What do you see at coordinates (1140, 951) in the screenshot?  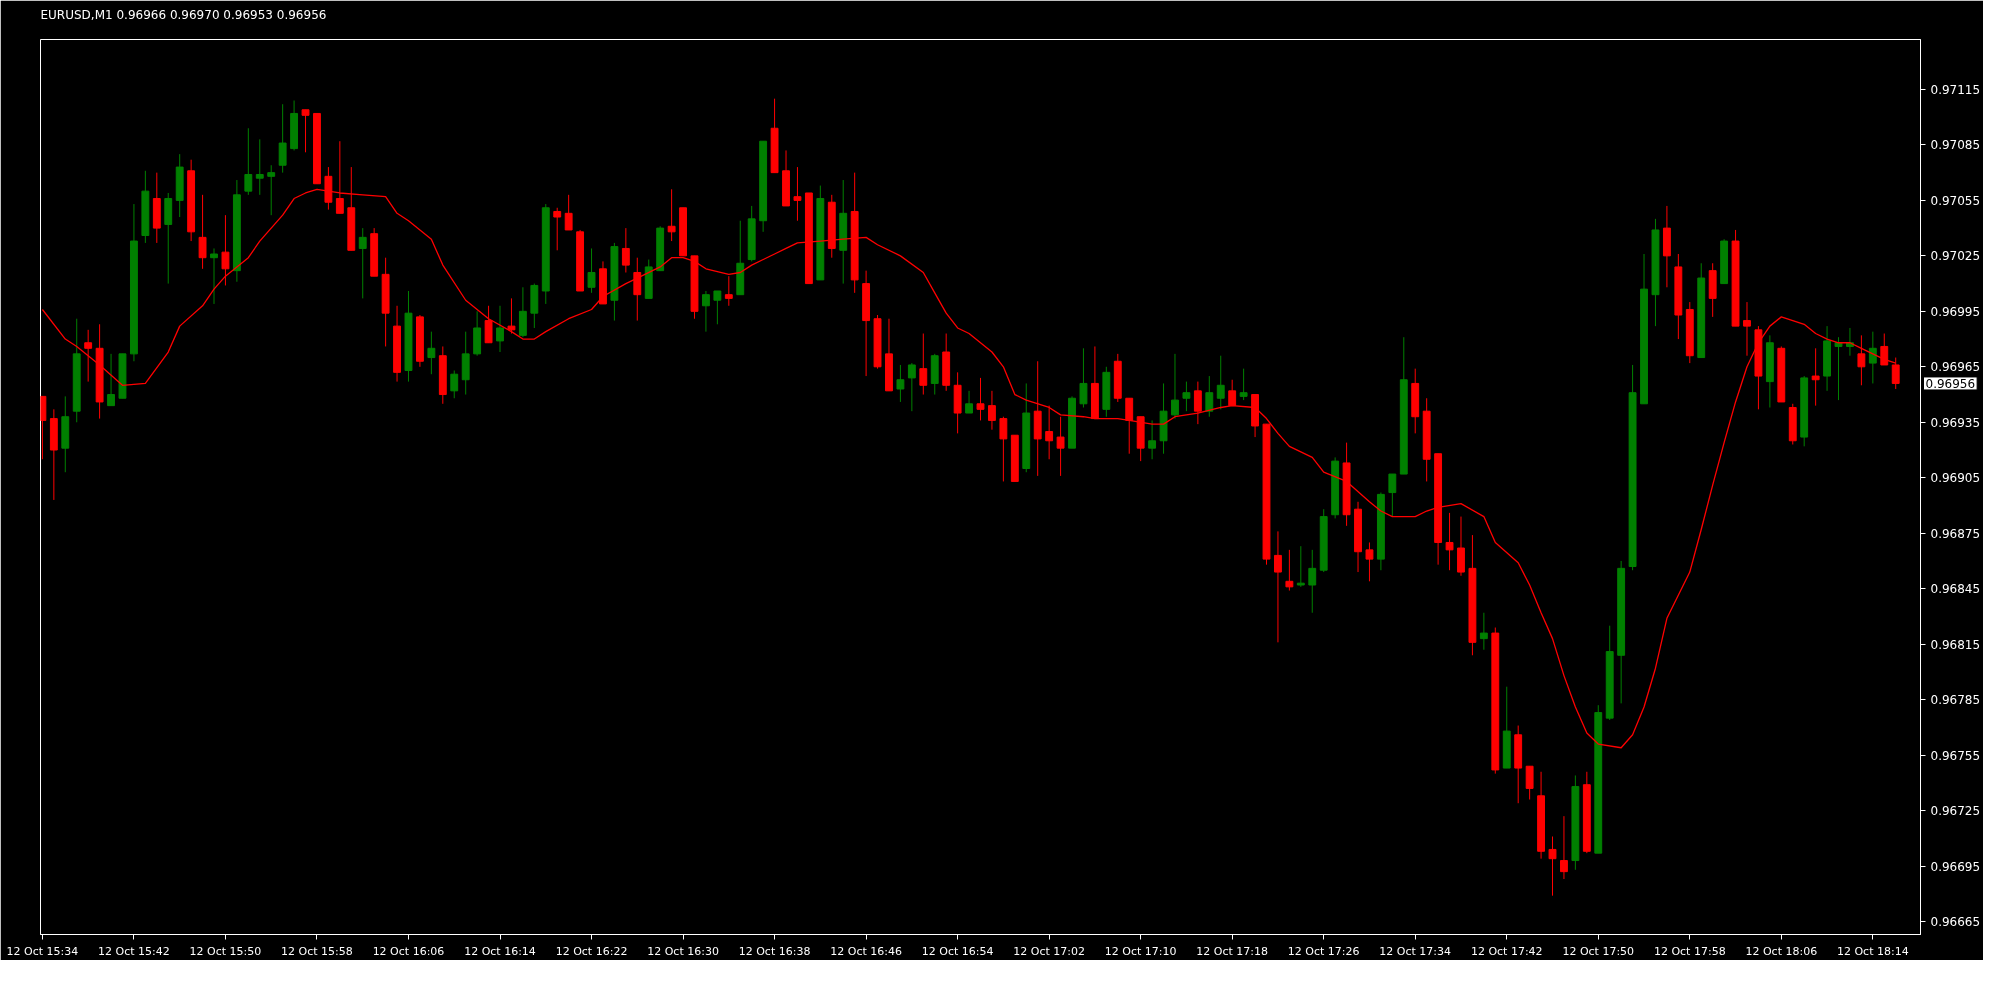 I see `x-tick-label: 12 Oct 17:10` at bounding box center [1140, 951].